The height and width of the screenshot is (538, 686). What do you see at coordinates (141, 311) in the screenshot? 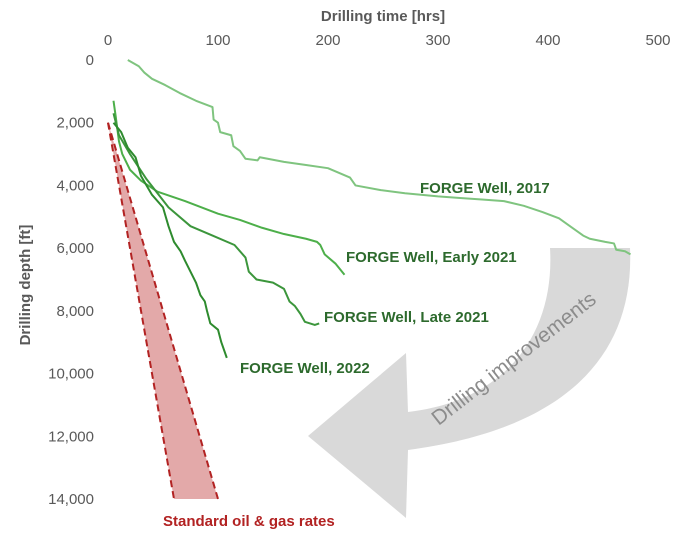
I see `standard-rates-edge-fast` at bounding box center [141, 311].